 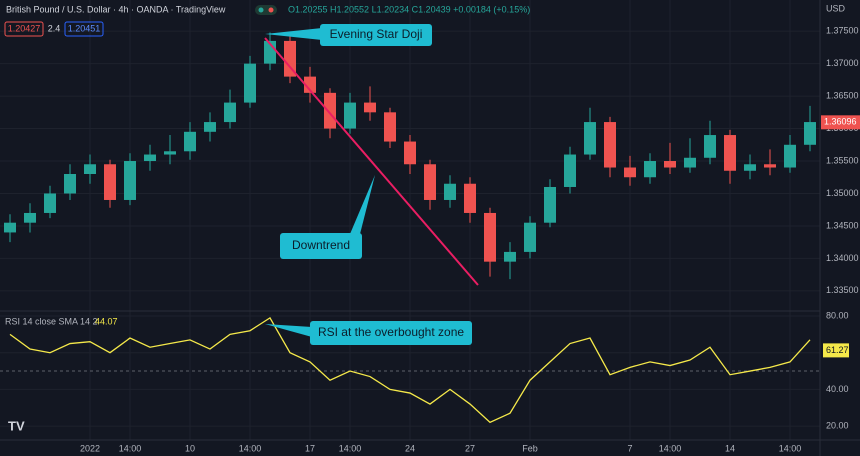 I want to click on ask: 1.20451, so click(x=84, y=28).